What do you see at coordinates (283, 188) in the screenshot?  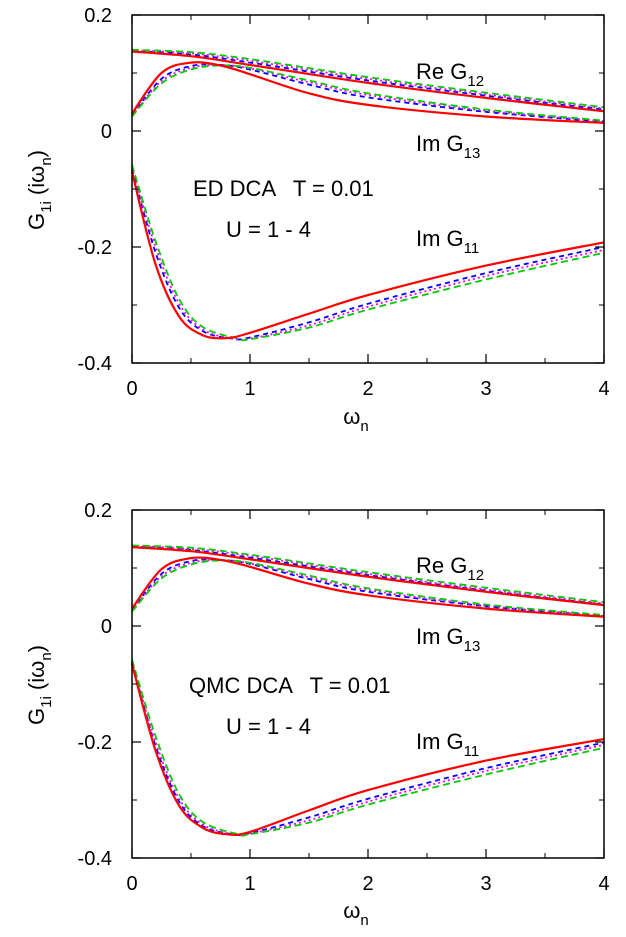 I see `annotation-method: ED DCA T = 0.01` at bounding box center [283, 188].